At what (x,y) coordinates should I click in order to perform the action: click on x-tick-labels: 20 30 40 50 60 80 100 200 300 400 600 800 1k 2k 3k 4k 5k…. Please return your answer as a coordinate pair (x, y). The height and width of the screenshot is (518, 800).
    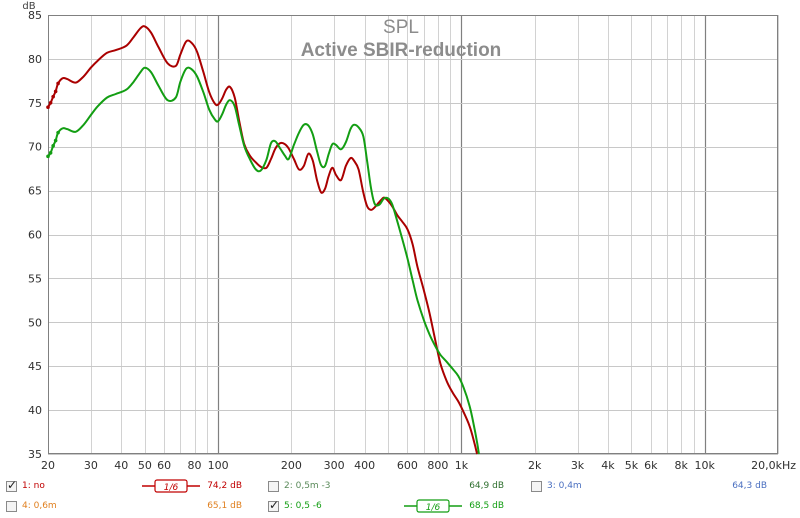
    Looking at the image, I should click on (418, 465).